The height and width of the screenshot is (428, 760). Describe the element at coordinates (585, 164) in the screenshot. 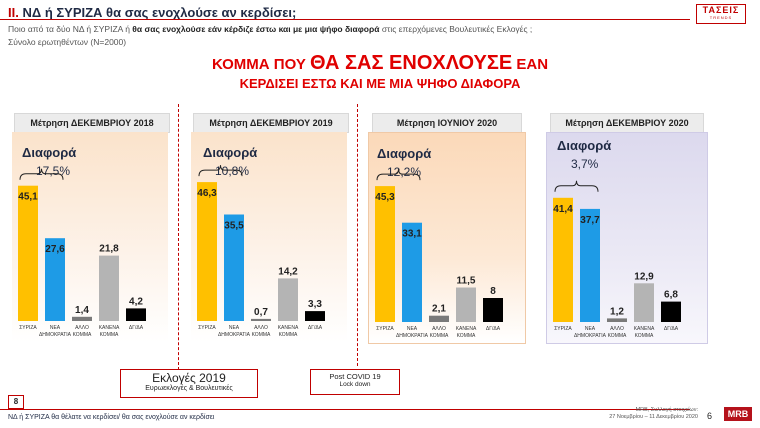

I see `diff-value: 3,7%` at that location.